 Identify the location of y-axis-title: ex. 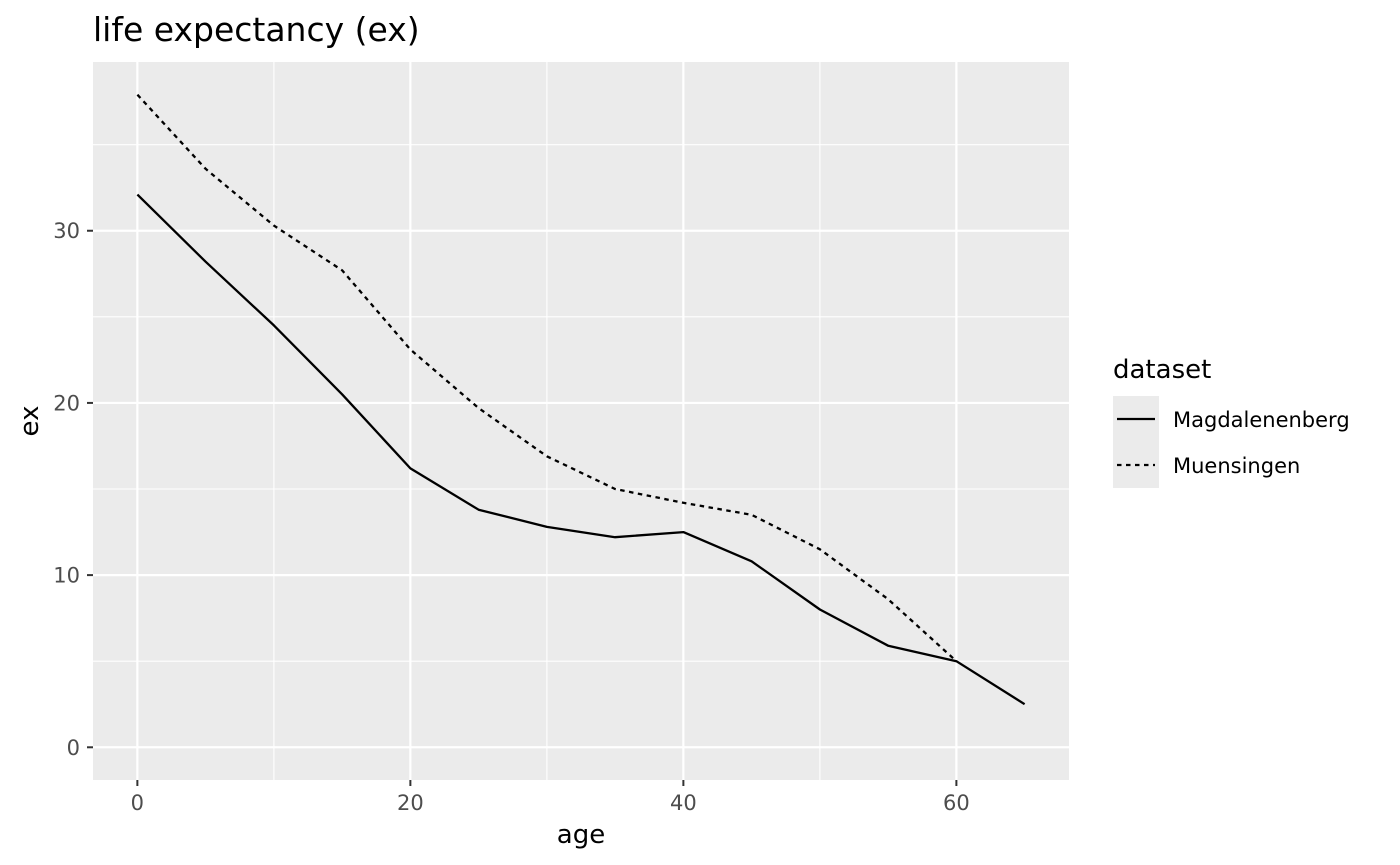
(30, 421).